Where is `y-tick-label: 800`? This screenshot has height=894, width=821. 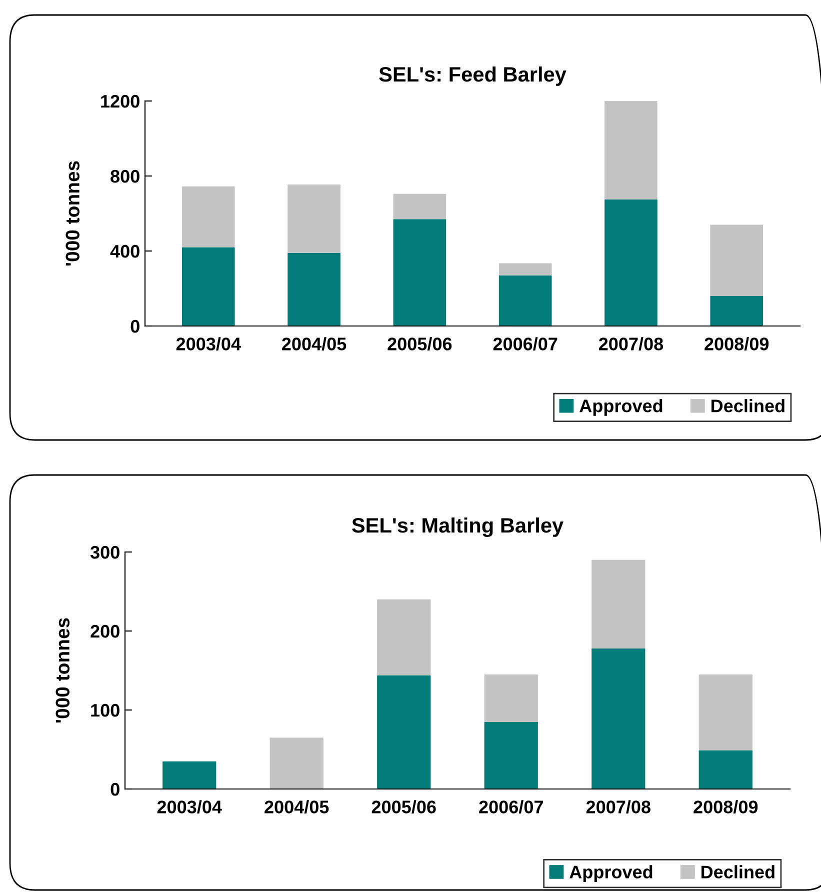 y-tick-label: 800 is located at coordinates (125, 176).